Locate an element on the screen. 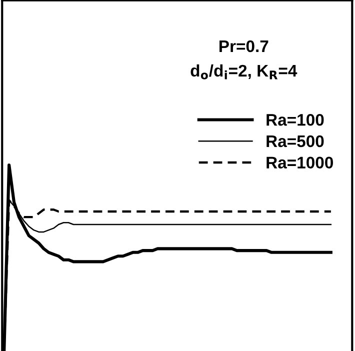  legend-label: Ra=500 is located at coordinates (295, 141).